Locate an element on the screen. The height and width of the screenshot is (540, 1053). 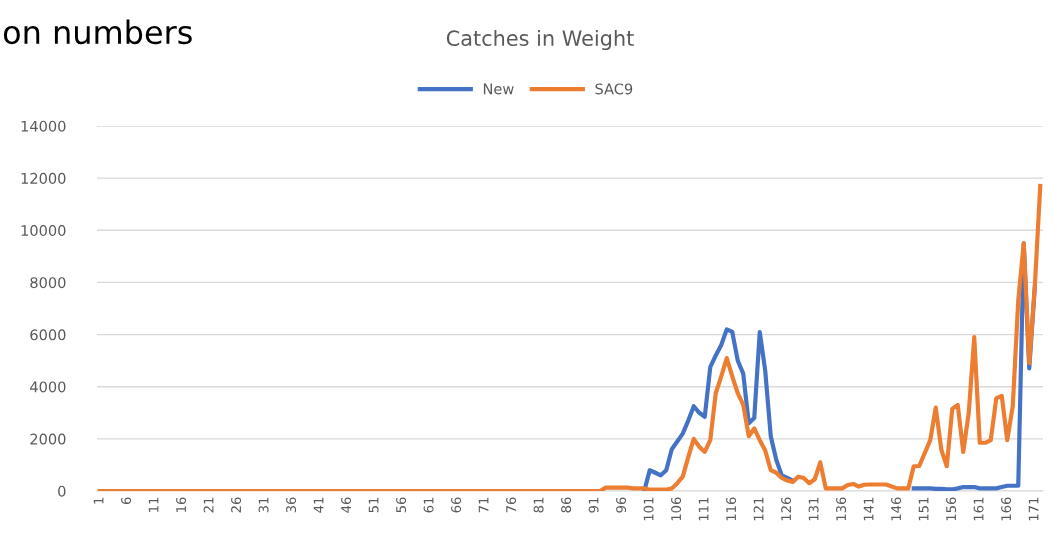
text: on numbers is located at coordinates (97, 32).